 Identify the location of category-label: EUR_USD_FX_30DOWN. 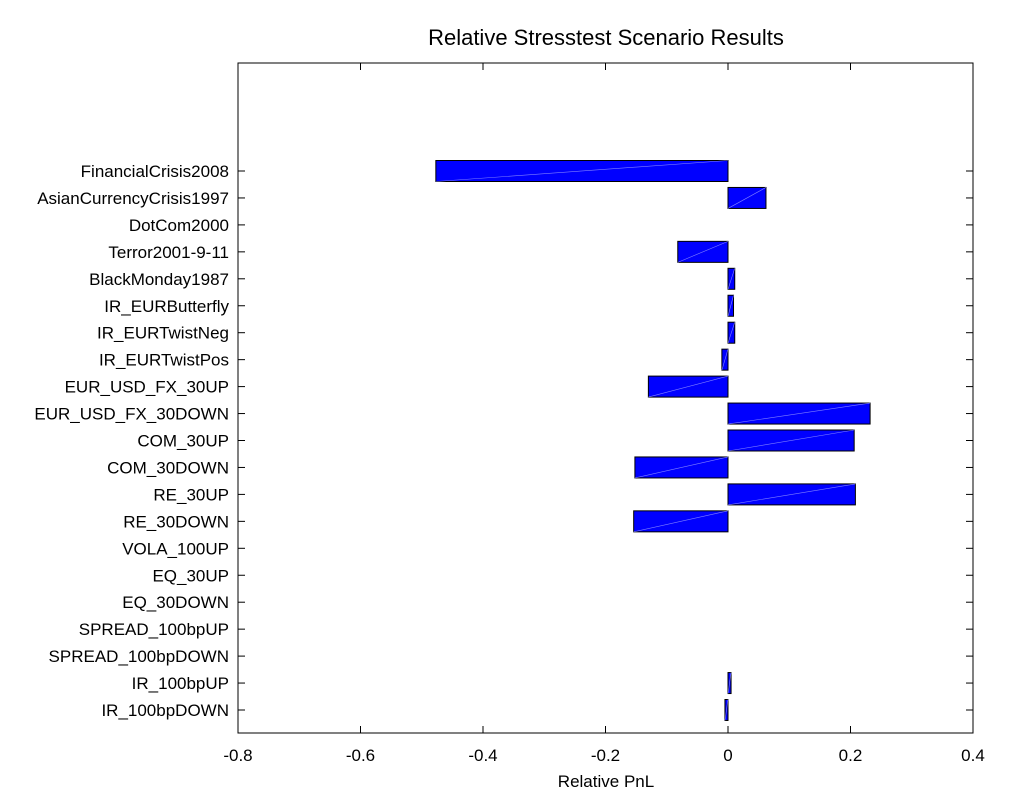
(131, 414).